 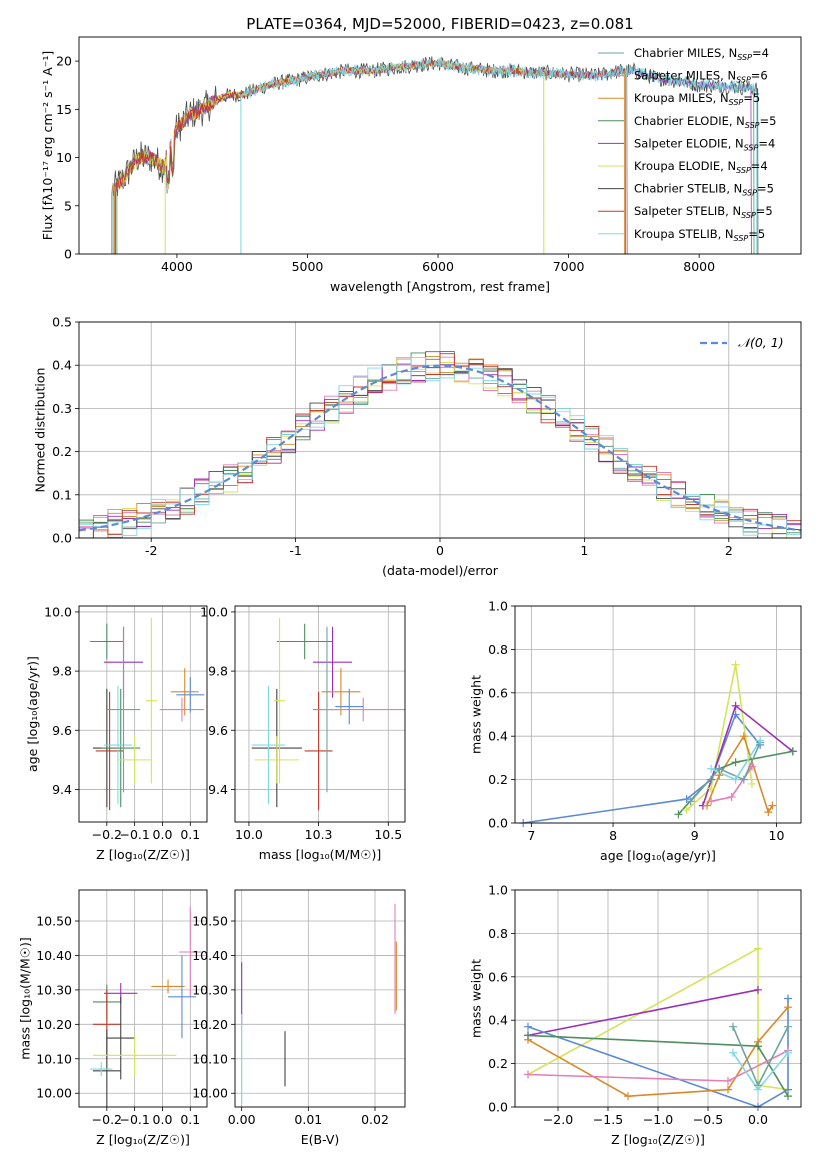 What do you see at coordinates (658, 855) in the screenshot?
I see `weight-vs-age-xlabel: age [log₁₀(age/yr)]` at bounding box center [658, 855].